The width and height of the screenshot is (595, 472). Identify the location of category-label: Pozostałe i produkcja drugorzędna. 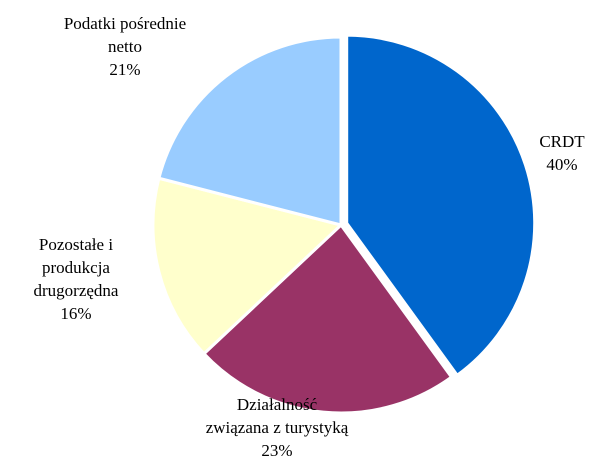
(76, 267).